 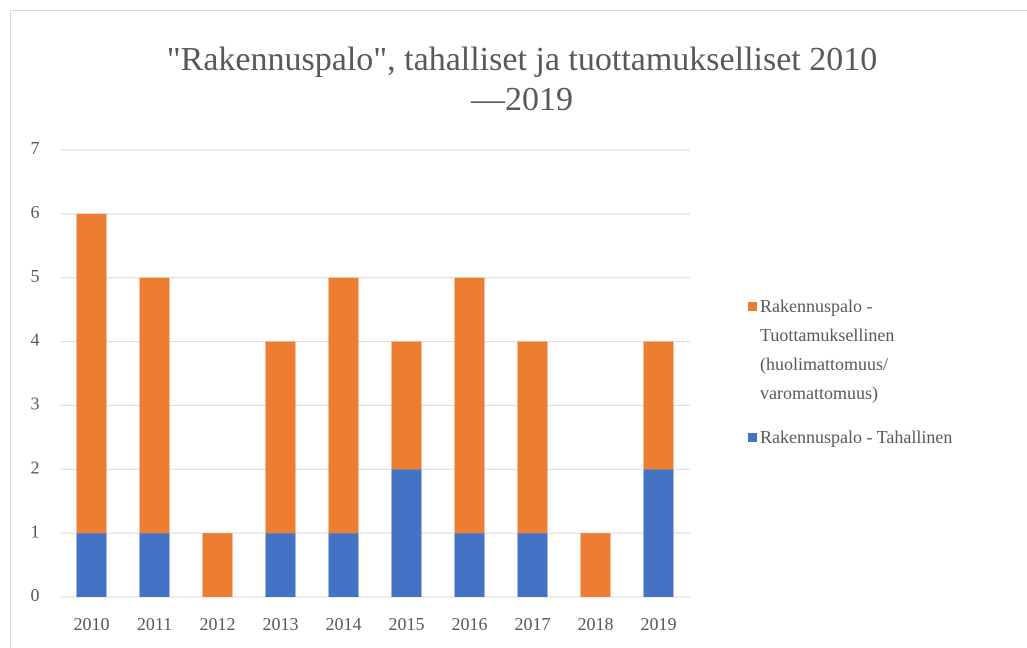 I want to click on legend-label: Rakennuspalo - Tahallinen, so click(x=856, y=437).